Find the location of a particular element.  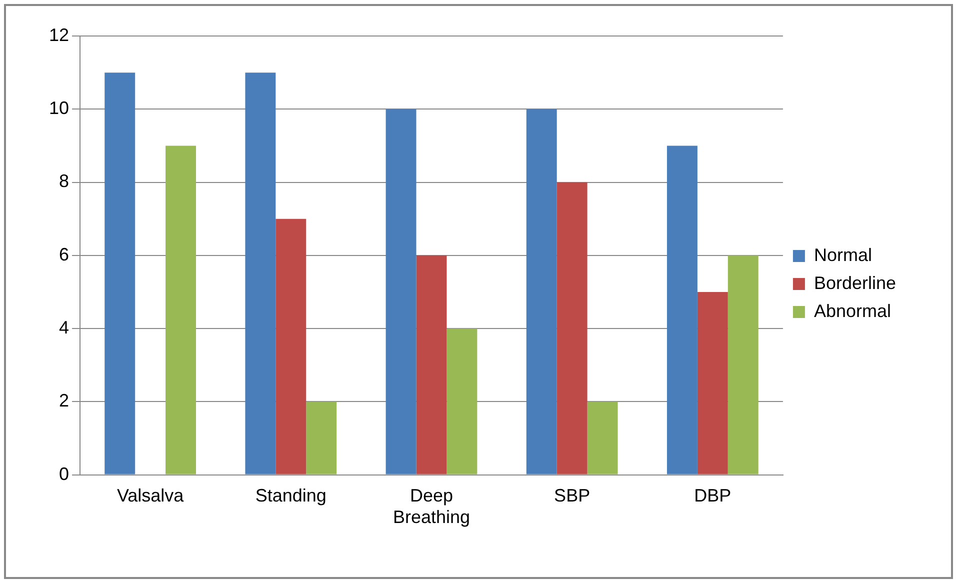

x-tick-label: Deep Breathing is located at coordinates (431, 507).